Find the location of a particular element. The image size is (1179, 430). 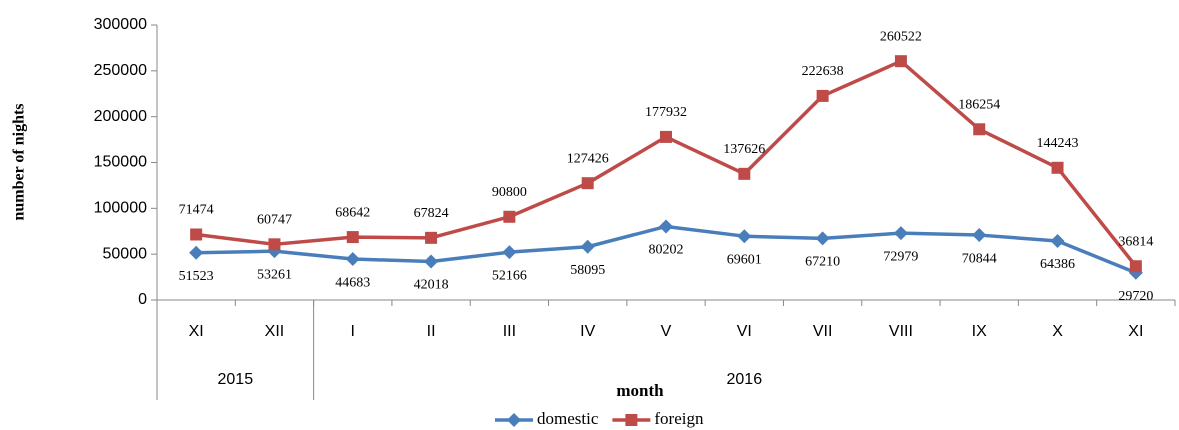

x-tick-label: III is located at coordinates (509, 331).